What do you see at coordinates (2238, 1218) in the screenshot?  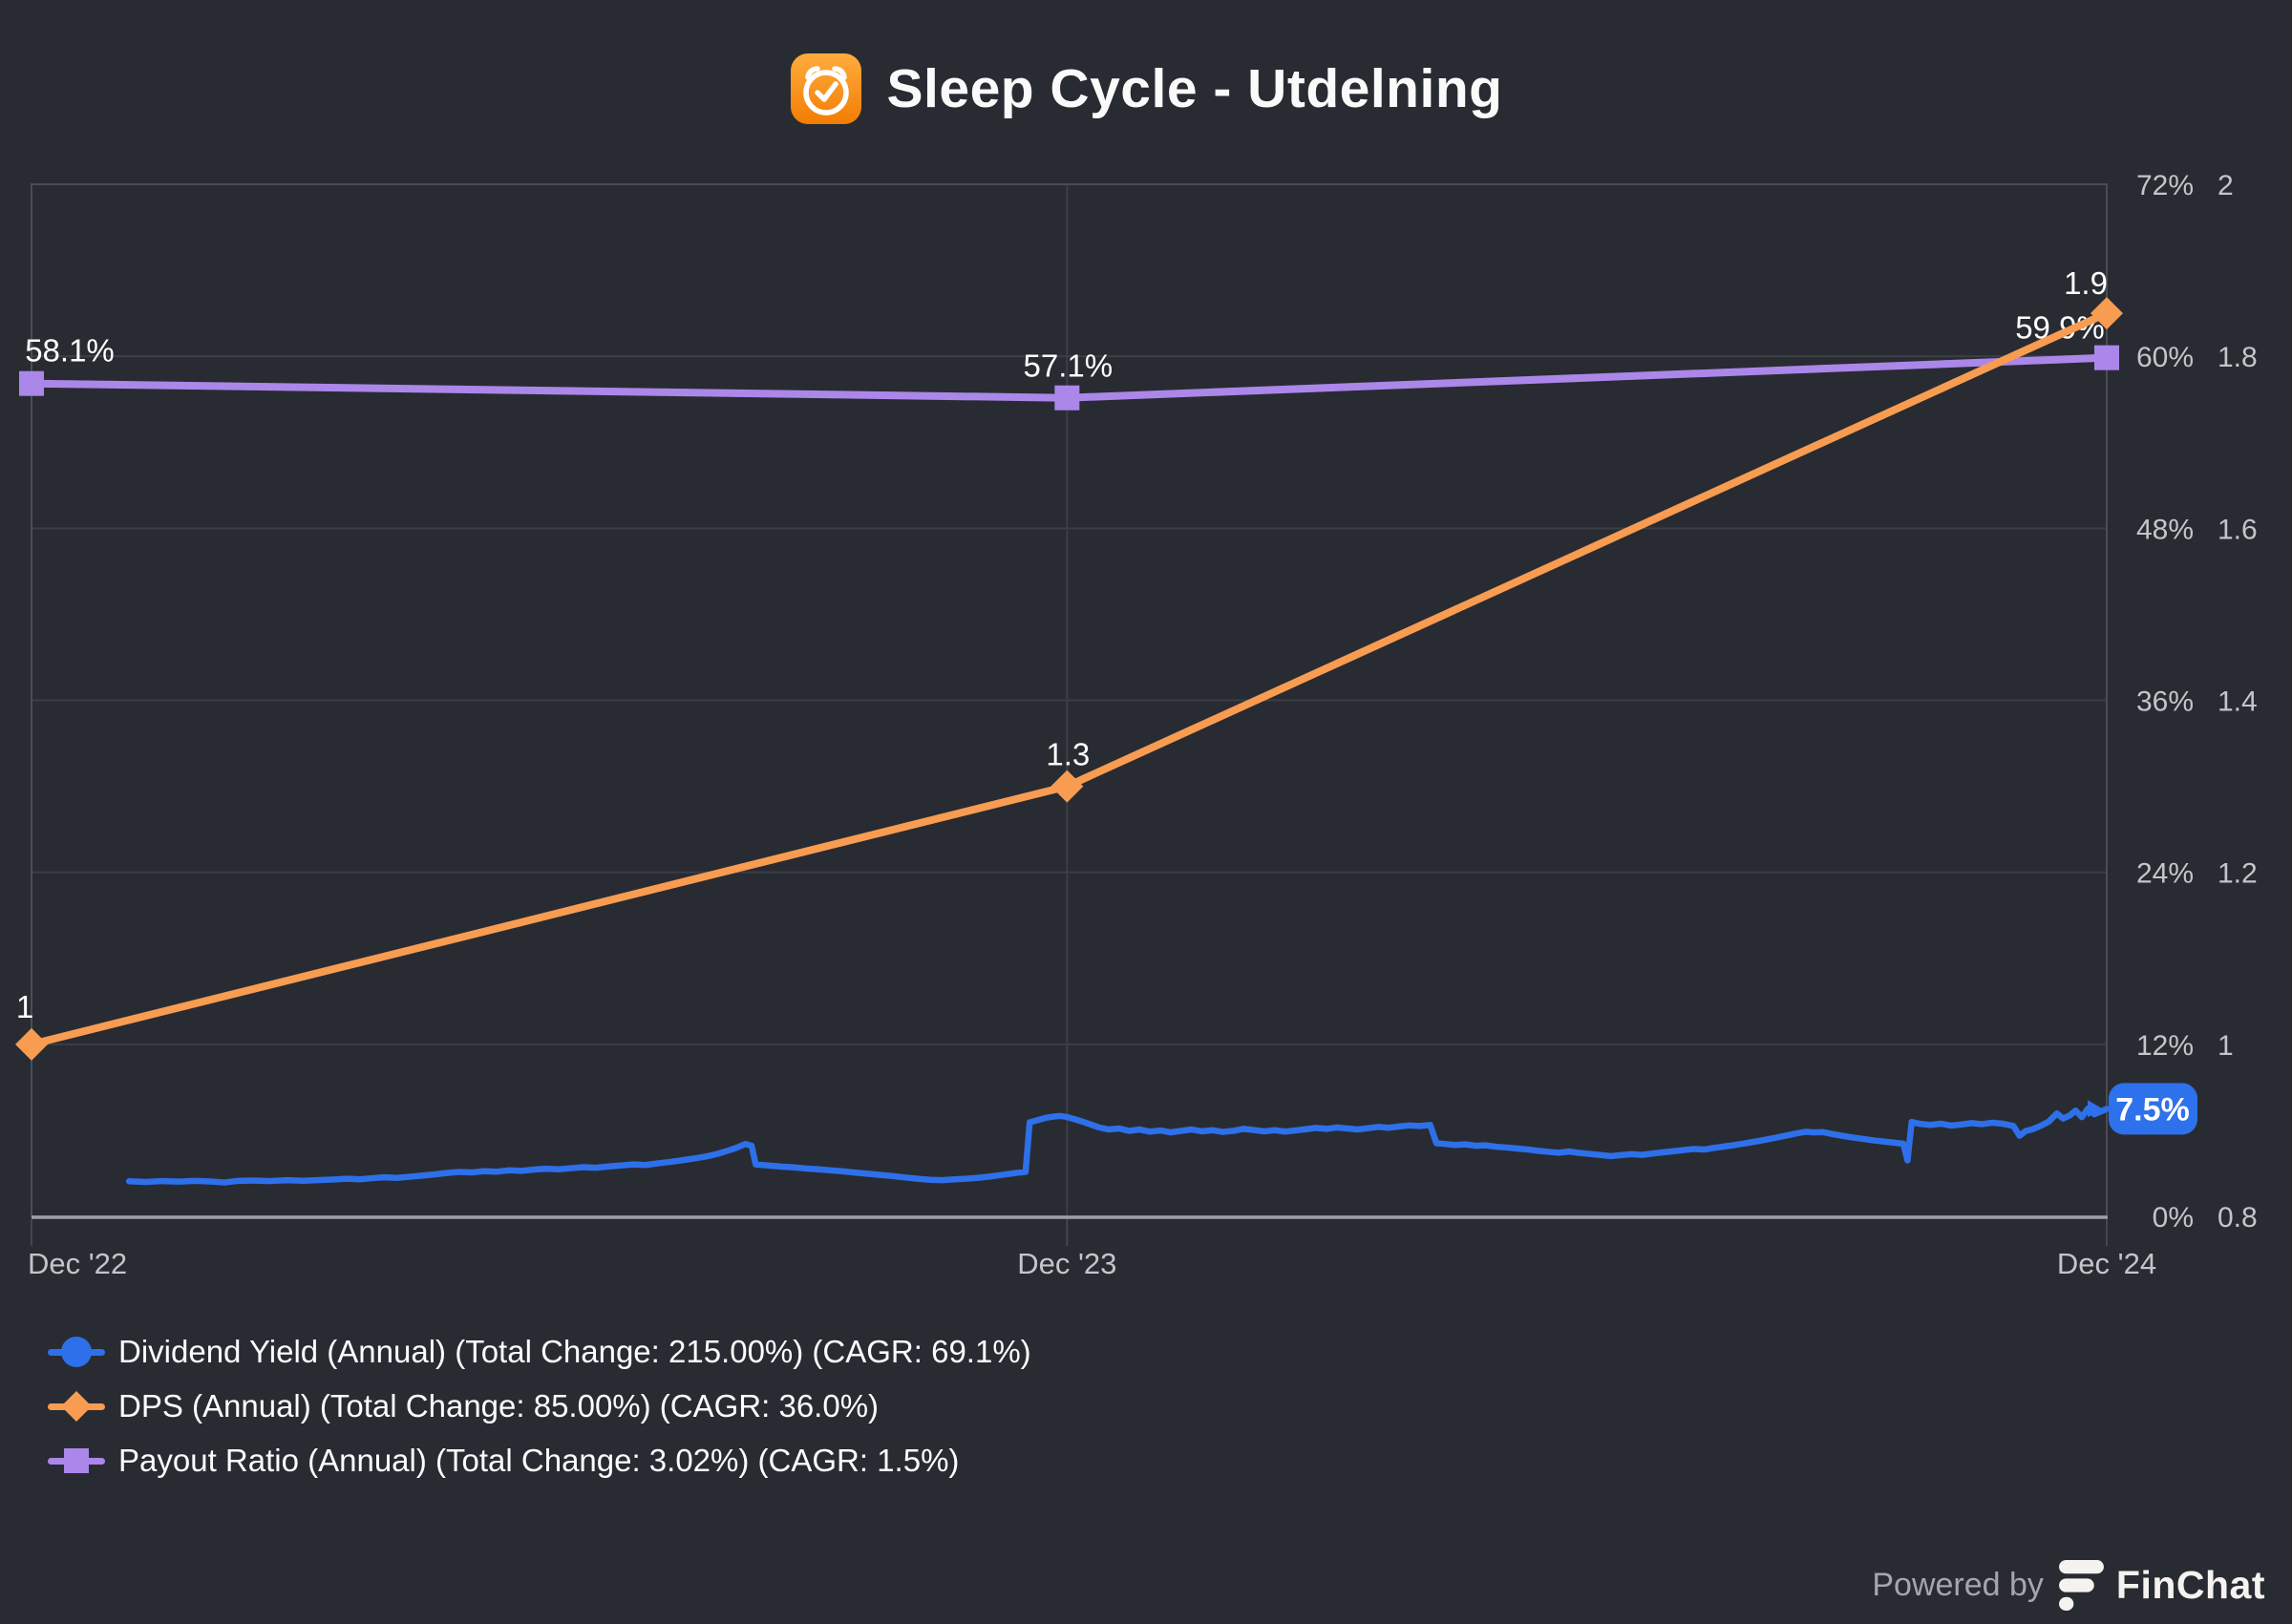 I see `y-axis-dps-tick-label: 0.8` at bounding box center [2238, 1218].